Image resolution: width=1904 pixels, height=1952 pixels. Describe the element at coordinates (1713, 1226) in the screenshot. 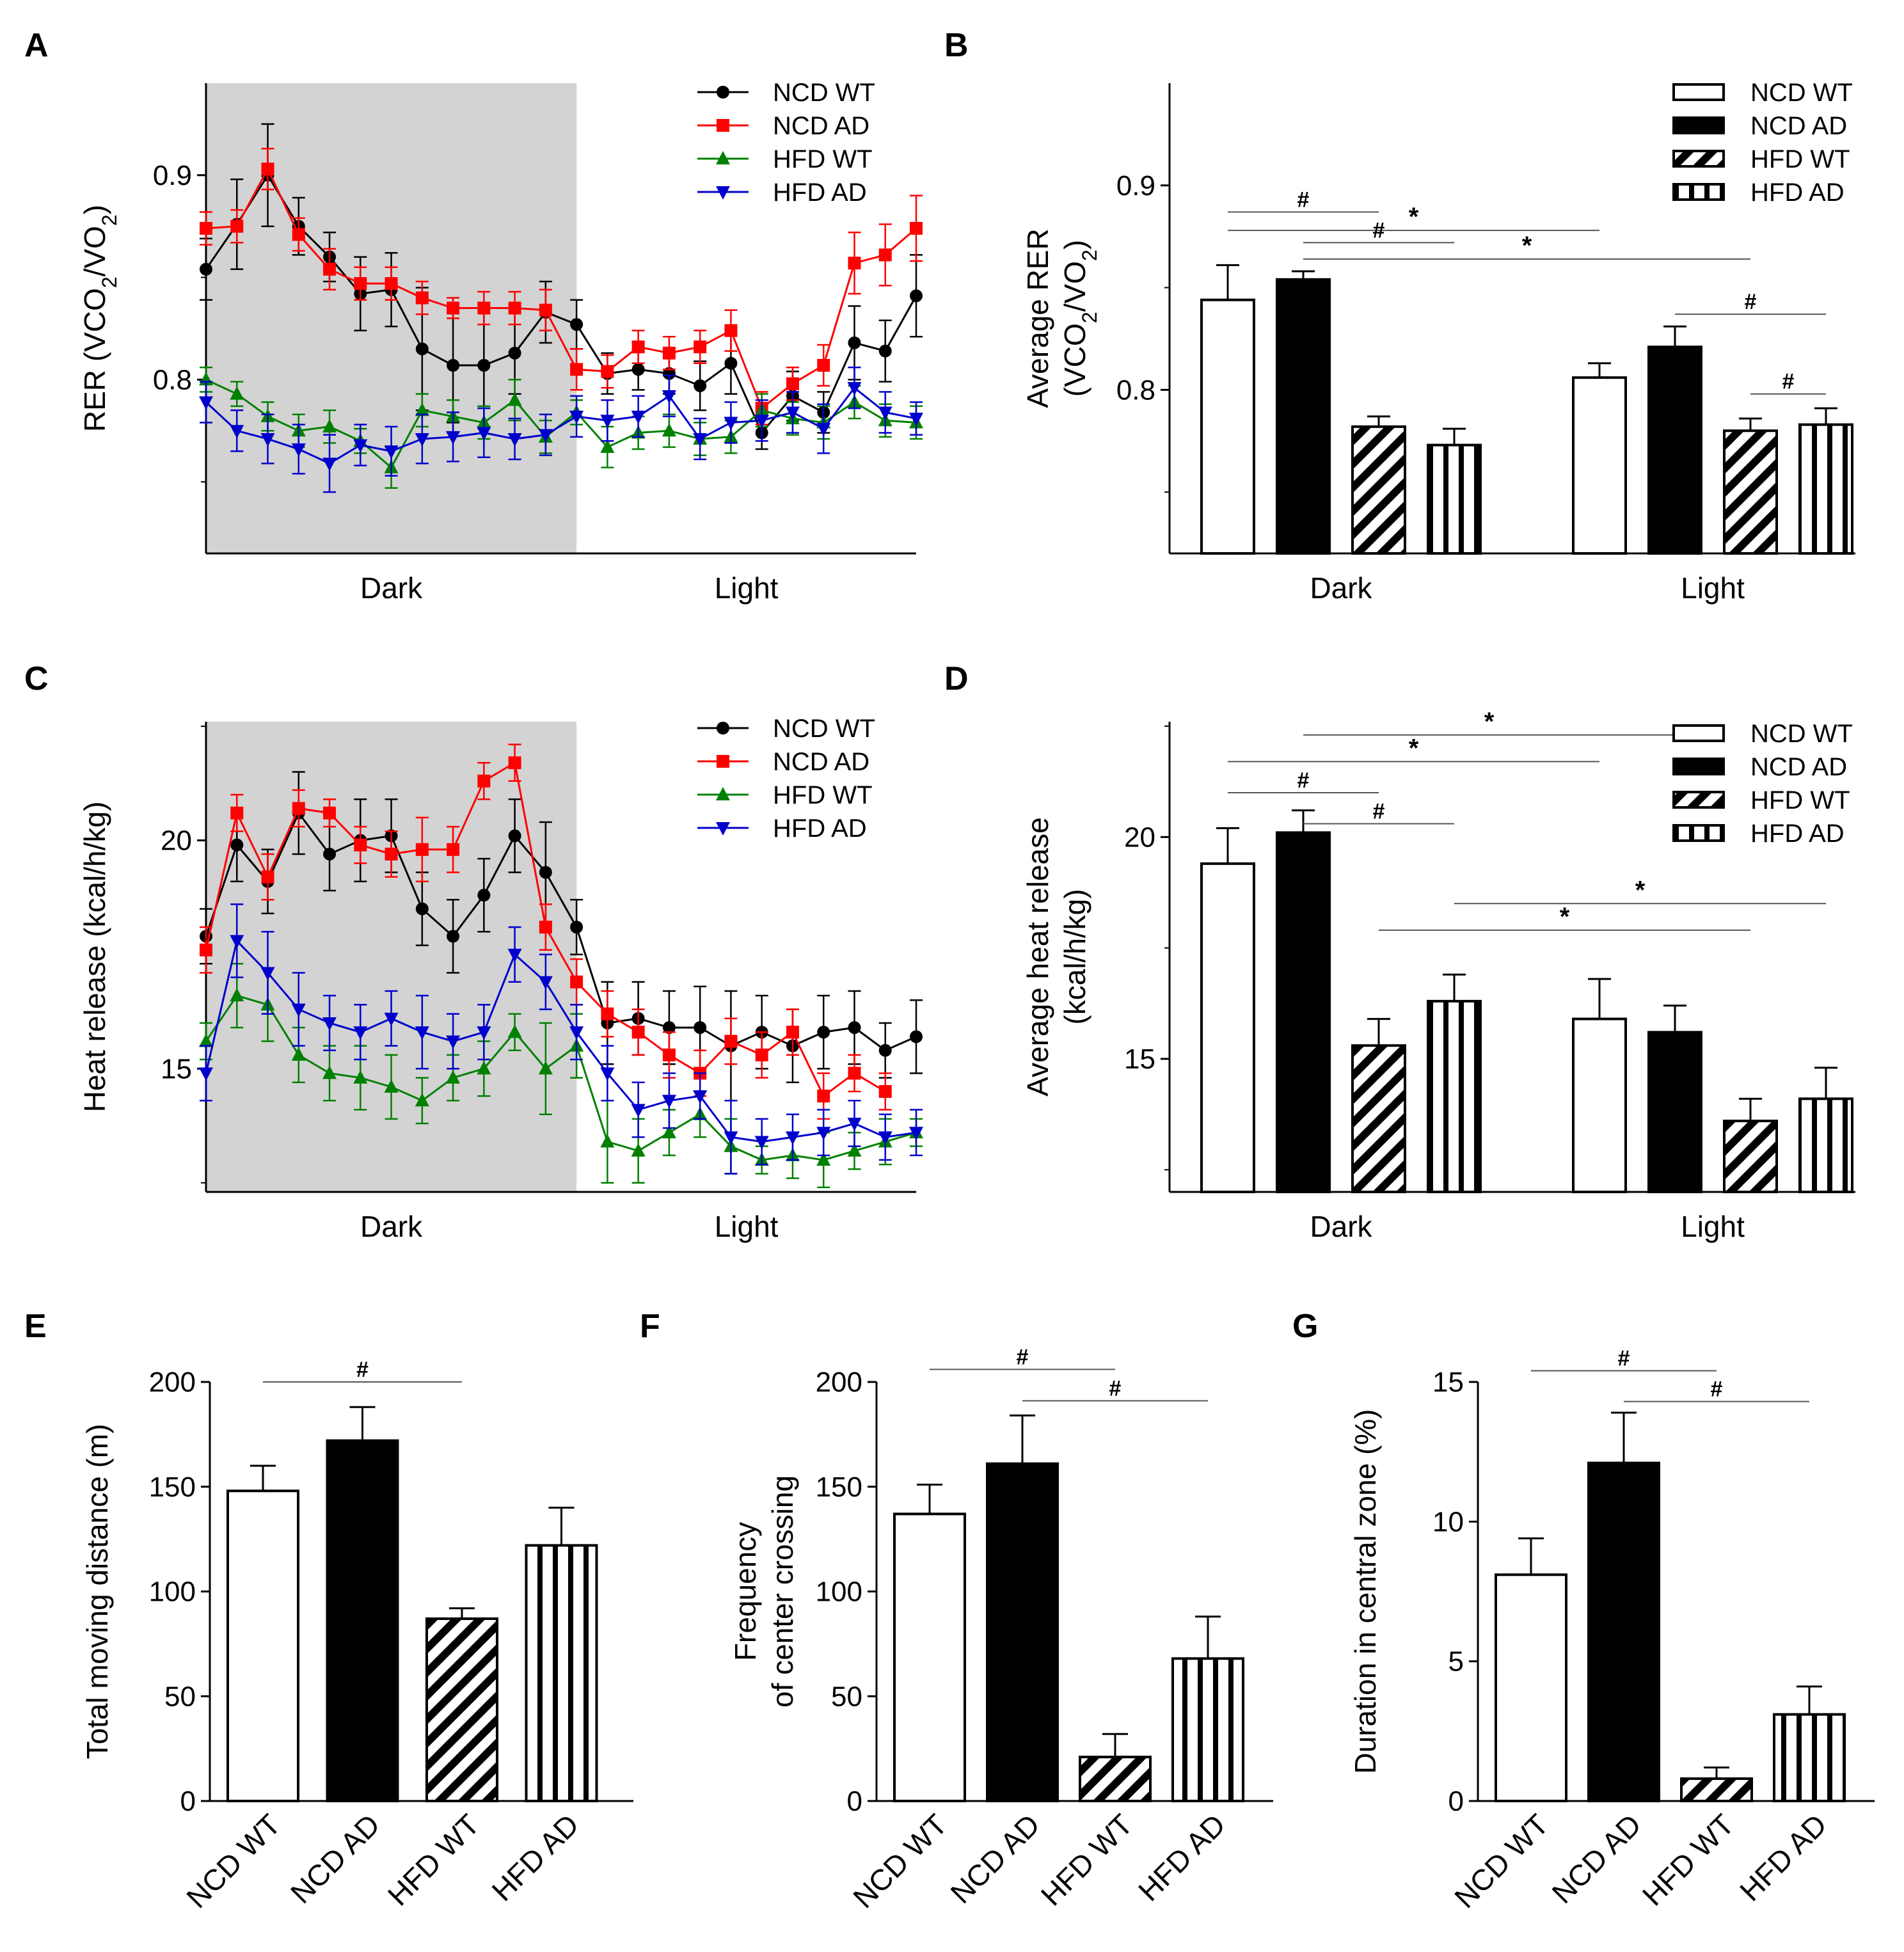

I see `category-label: Light` at that location.